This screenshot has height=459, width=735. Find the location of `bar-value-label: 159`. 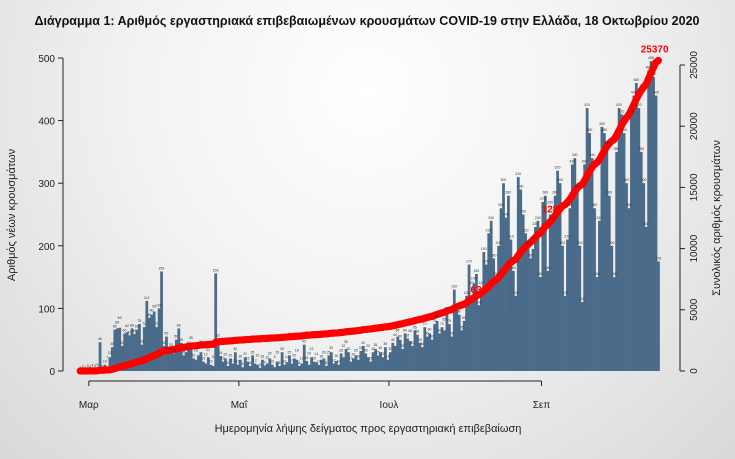

bar-value-label: 159 is located at coordinates (161, 268).